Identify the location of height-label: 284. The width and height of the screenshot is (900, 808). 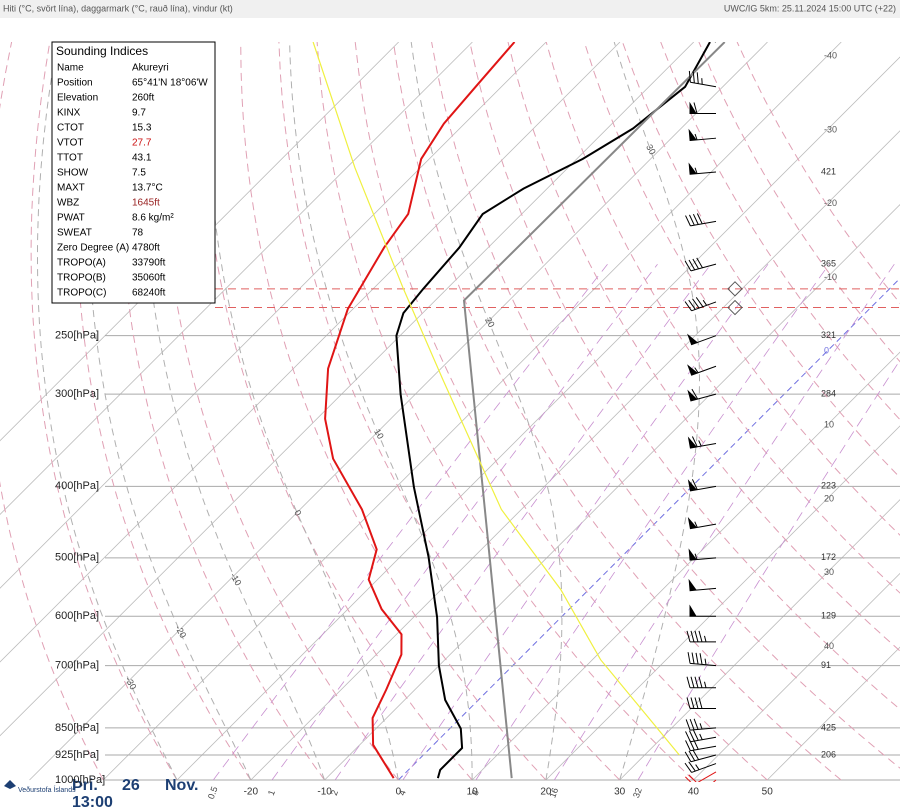
(828, 393).